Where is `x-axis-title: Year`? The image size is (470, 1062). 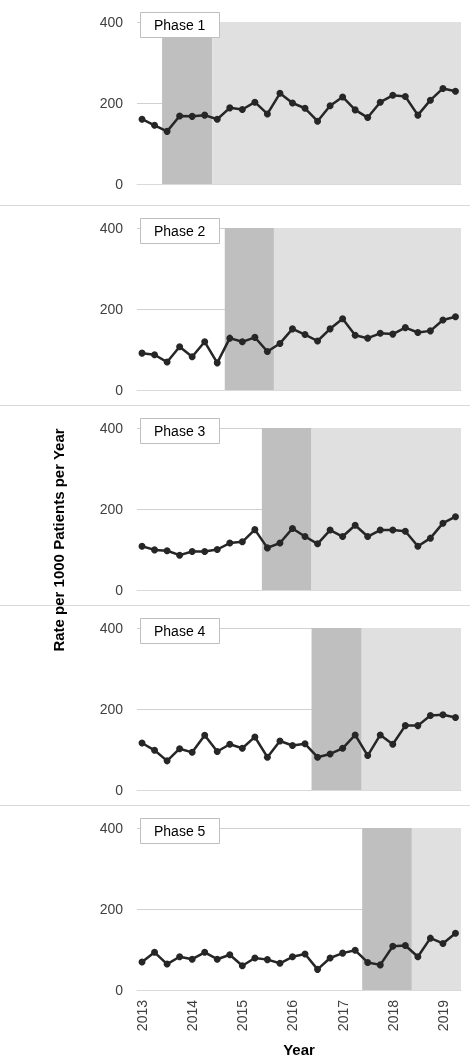
x-axis-title: Year is located at coordinates (299, 1049).